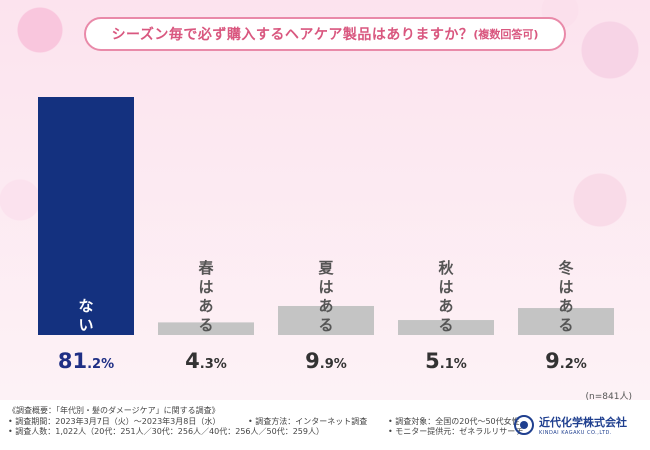 This screenshot has height=450, width=650. Describe the element at coordinates (86, 361) in the screenshot. I see `value-label-1: 81.2%` at that location.